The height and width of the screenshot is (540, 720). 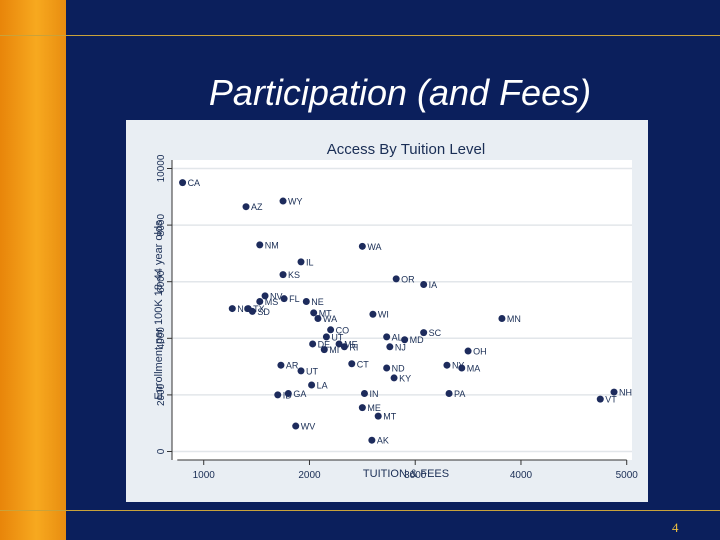 I want to click on data-point-ct, so click(x=352, y=364).